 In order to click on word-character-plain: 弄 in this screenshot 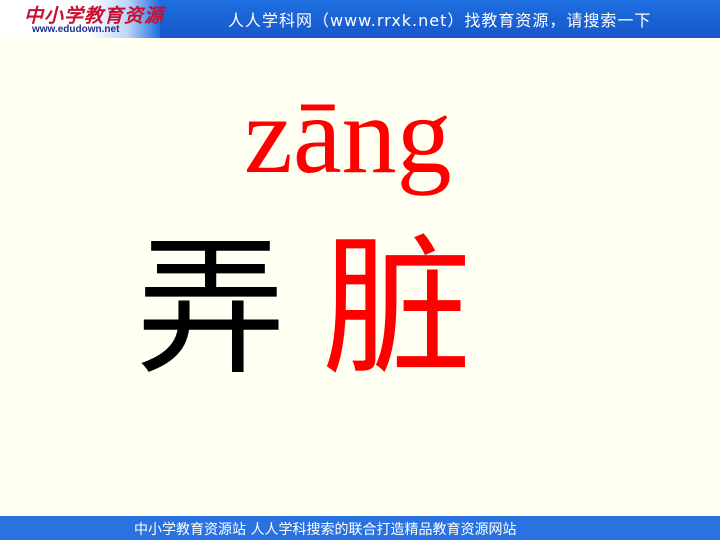, I will do `click(211, 309)`.